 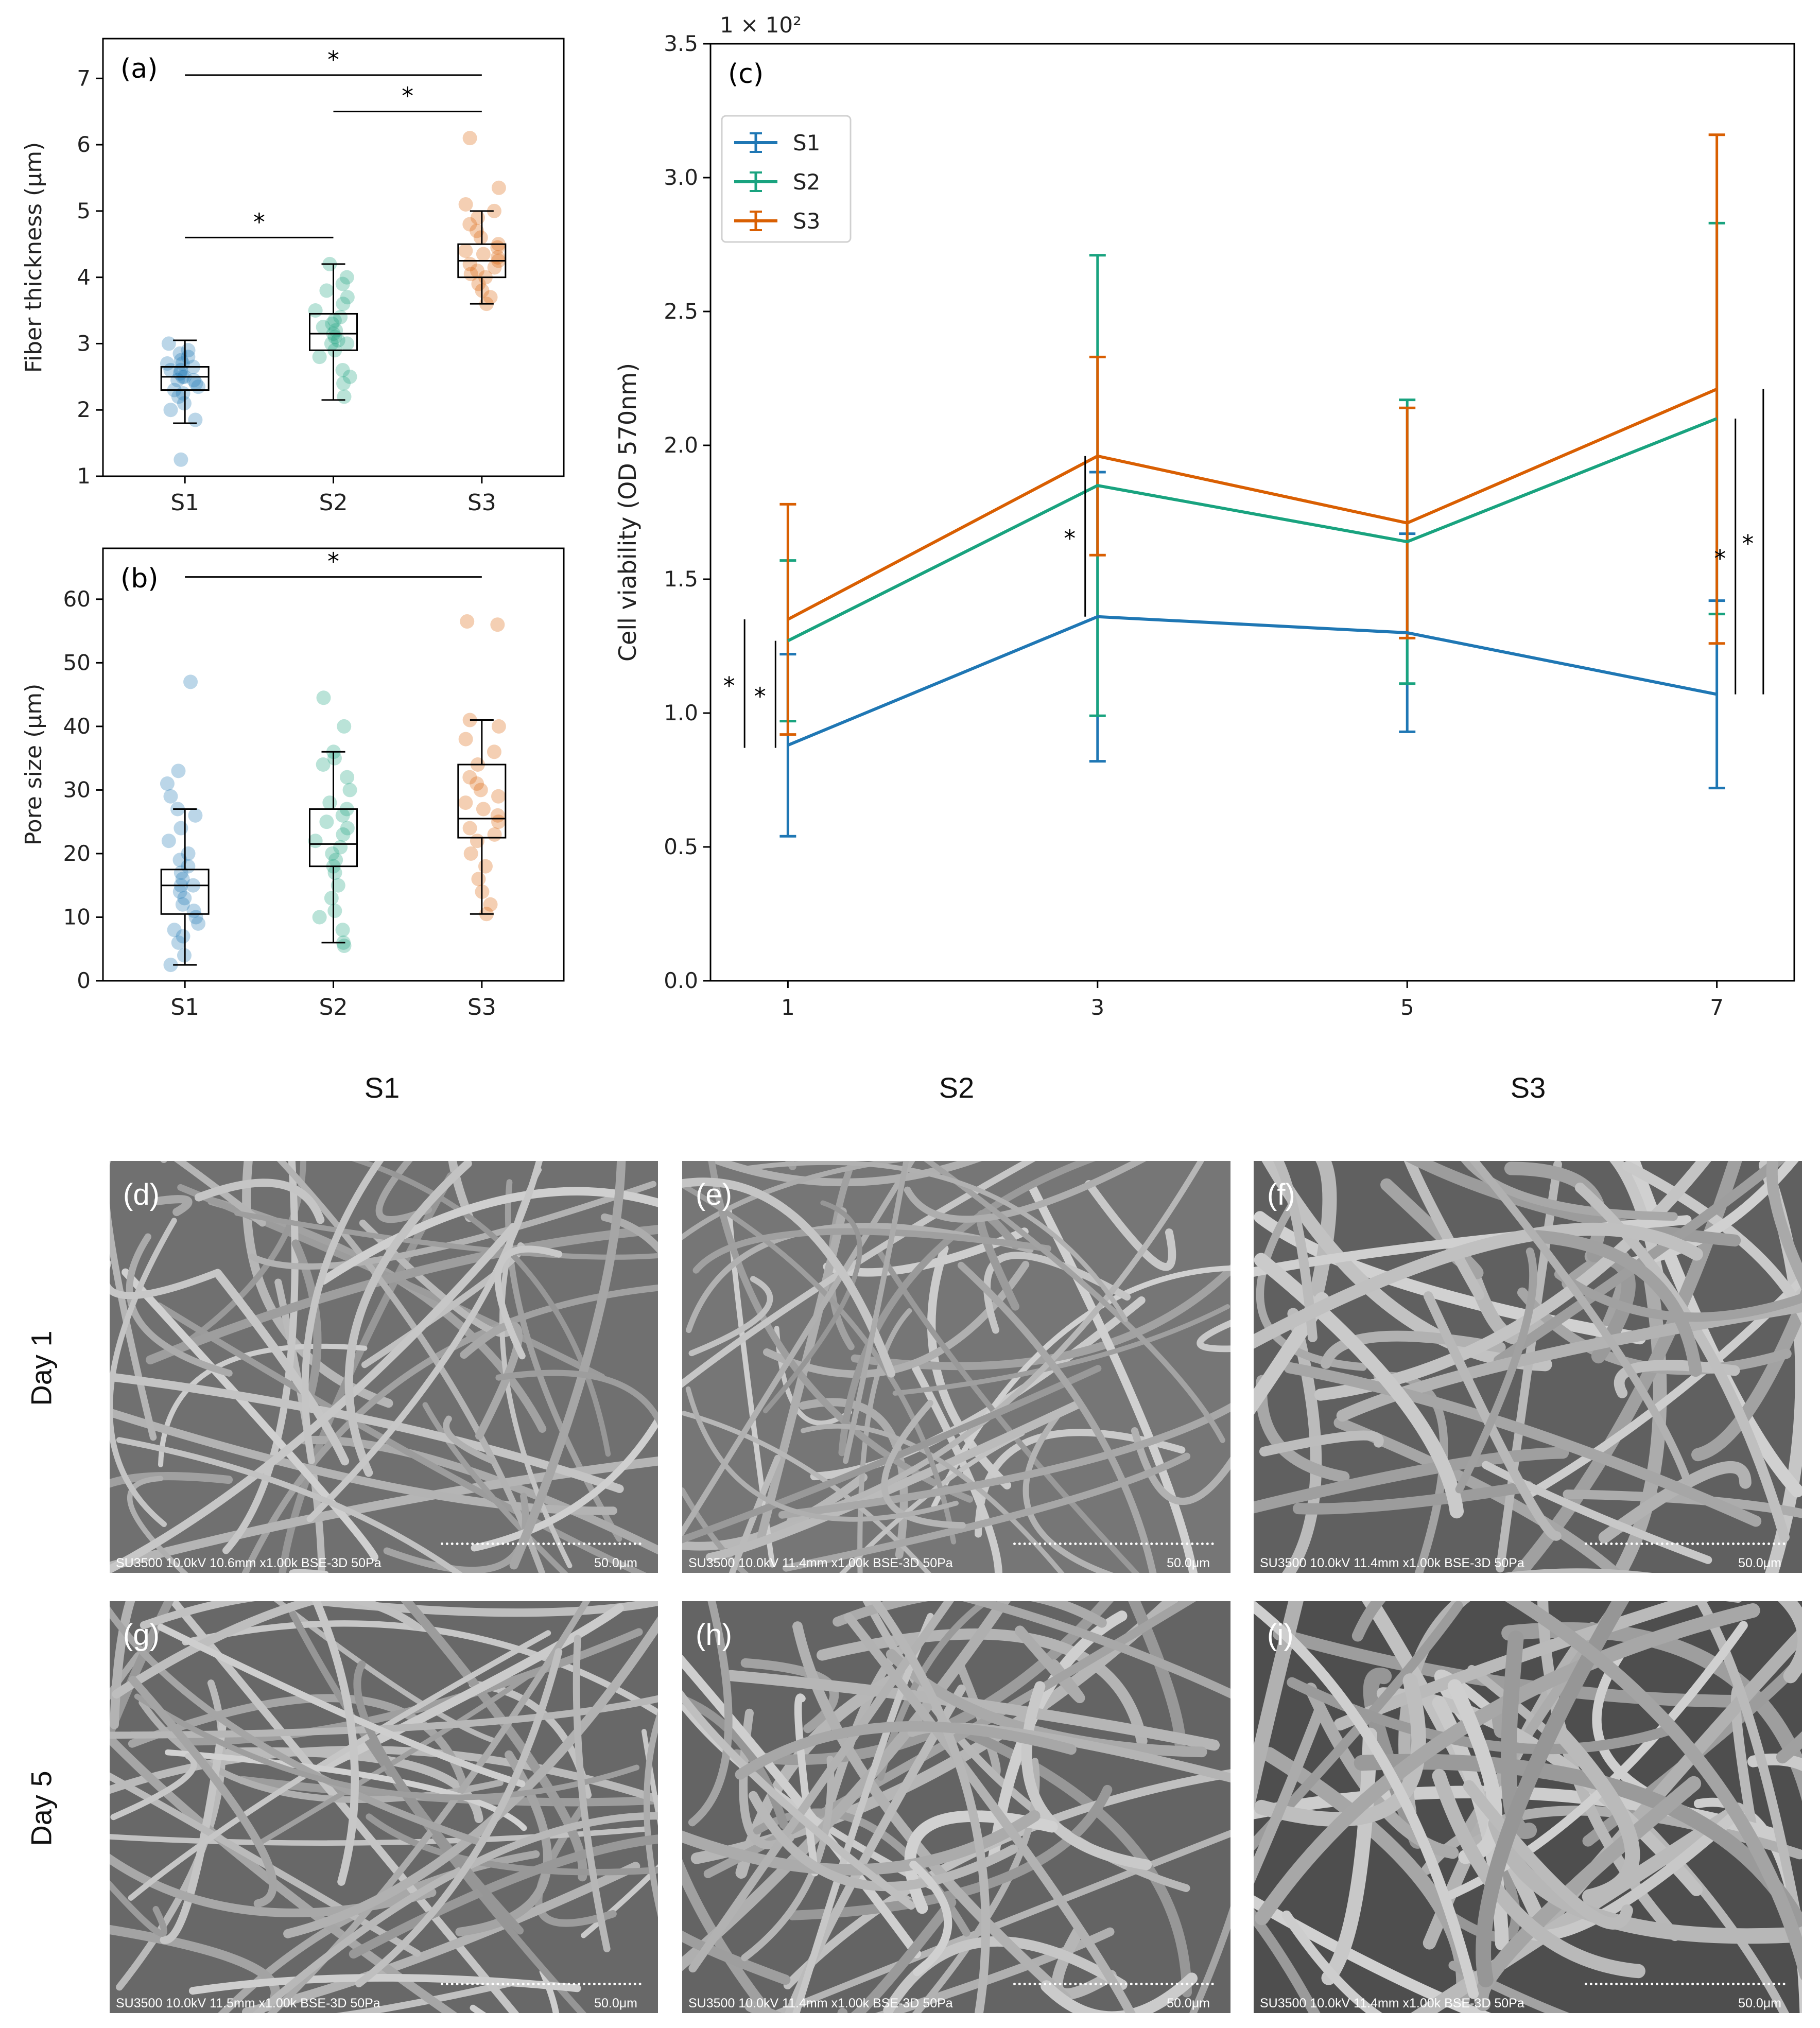 I want to click on plot-c-xtick-label: 5, so click(x=1407, y=1007).